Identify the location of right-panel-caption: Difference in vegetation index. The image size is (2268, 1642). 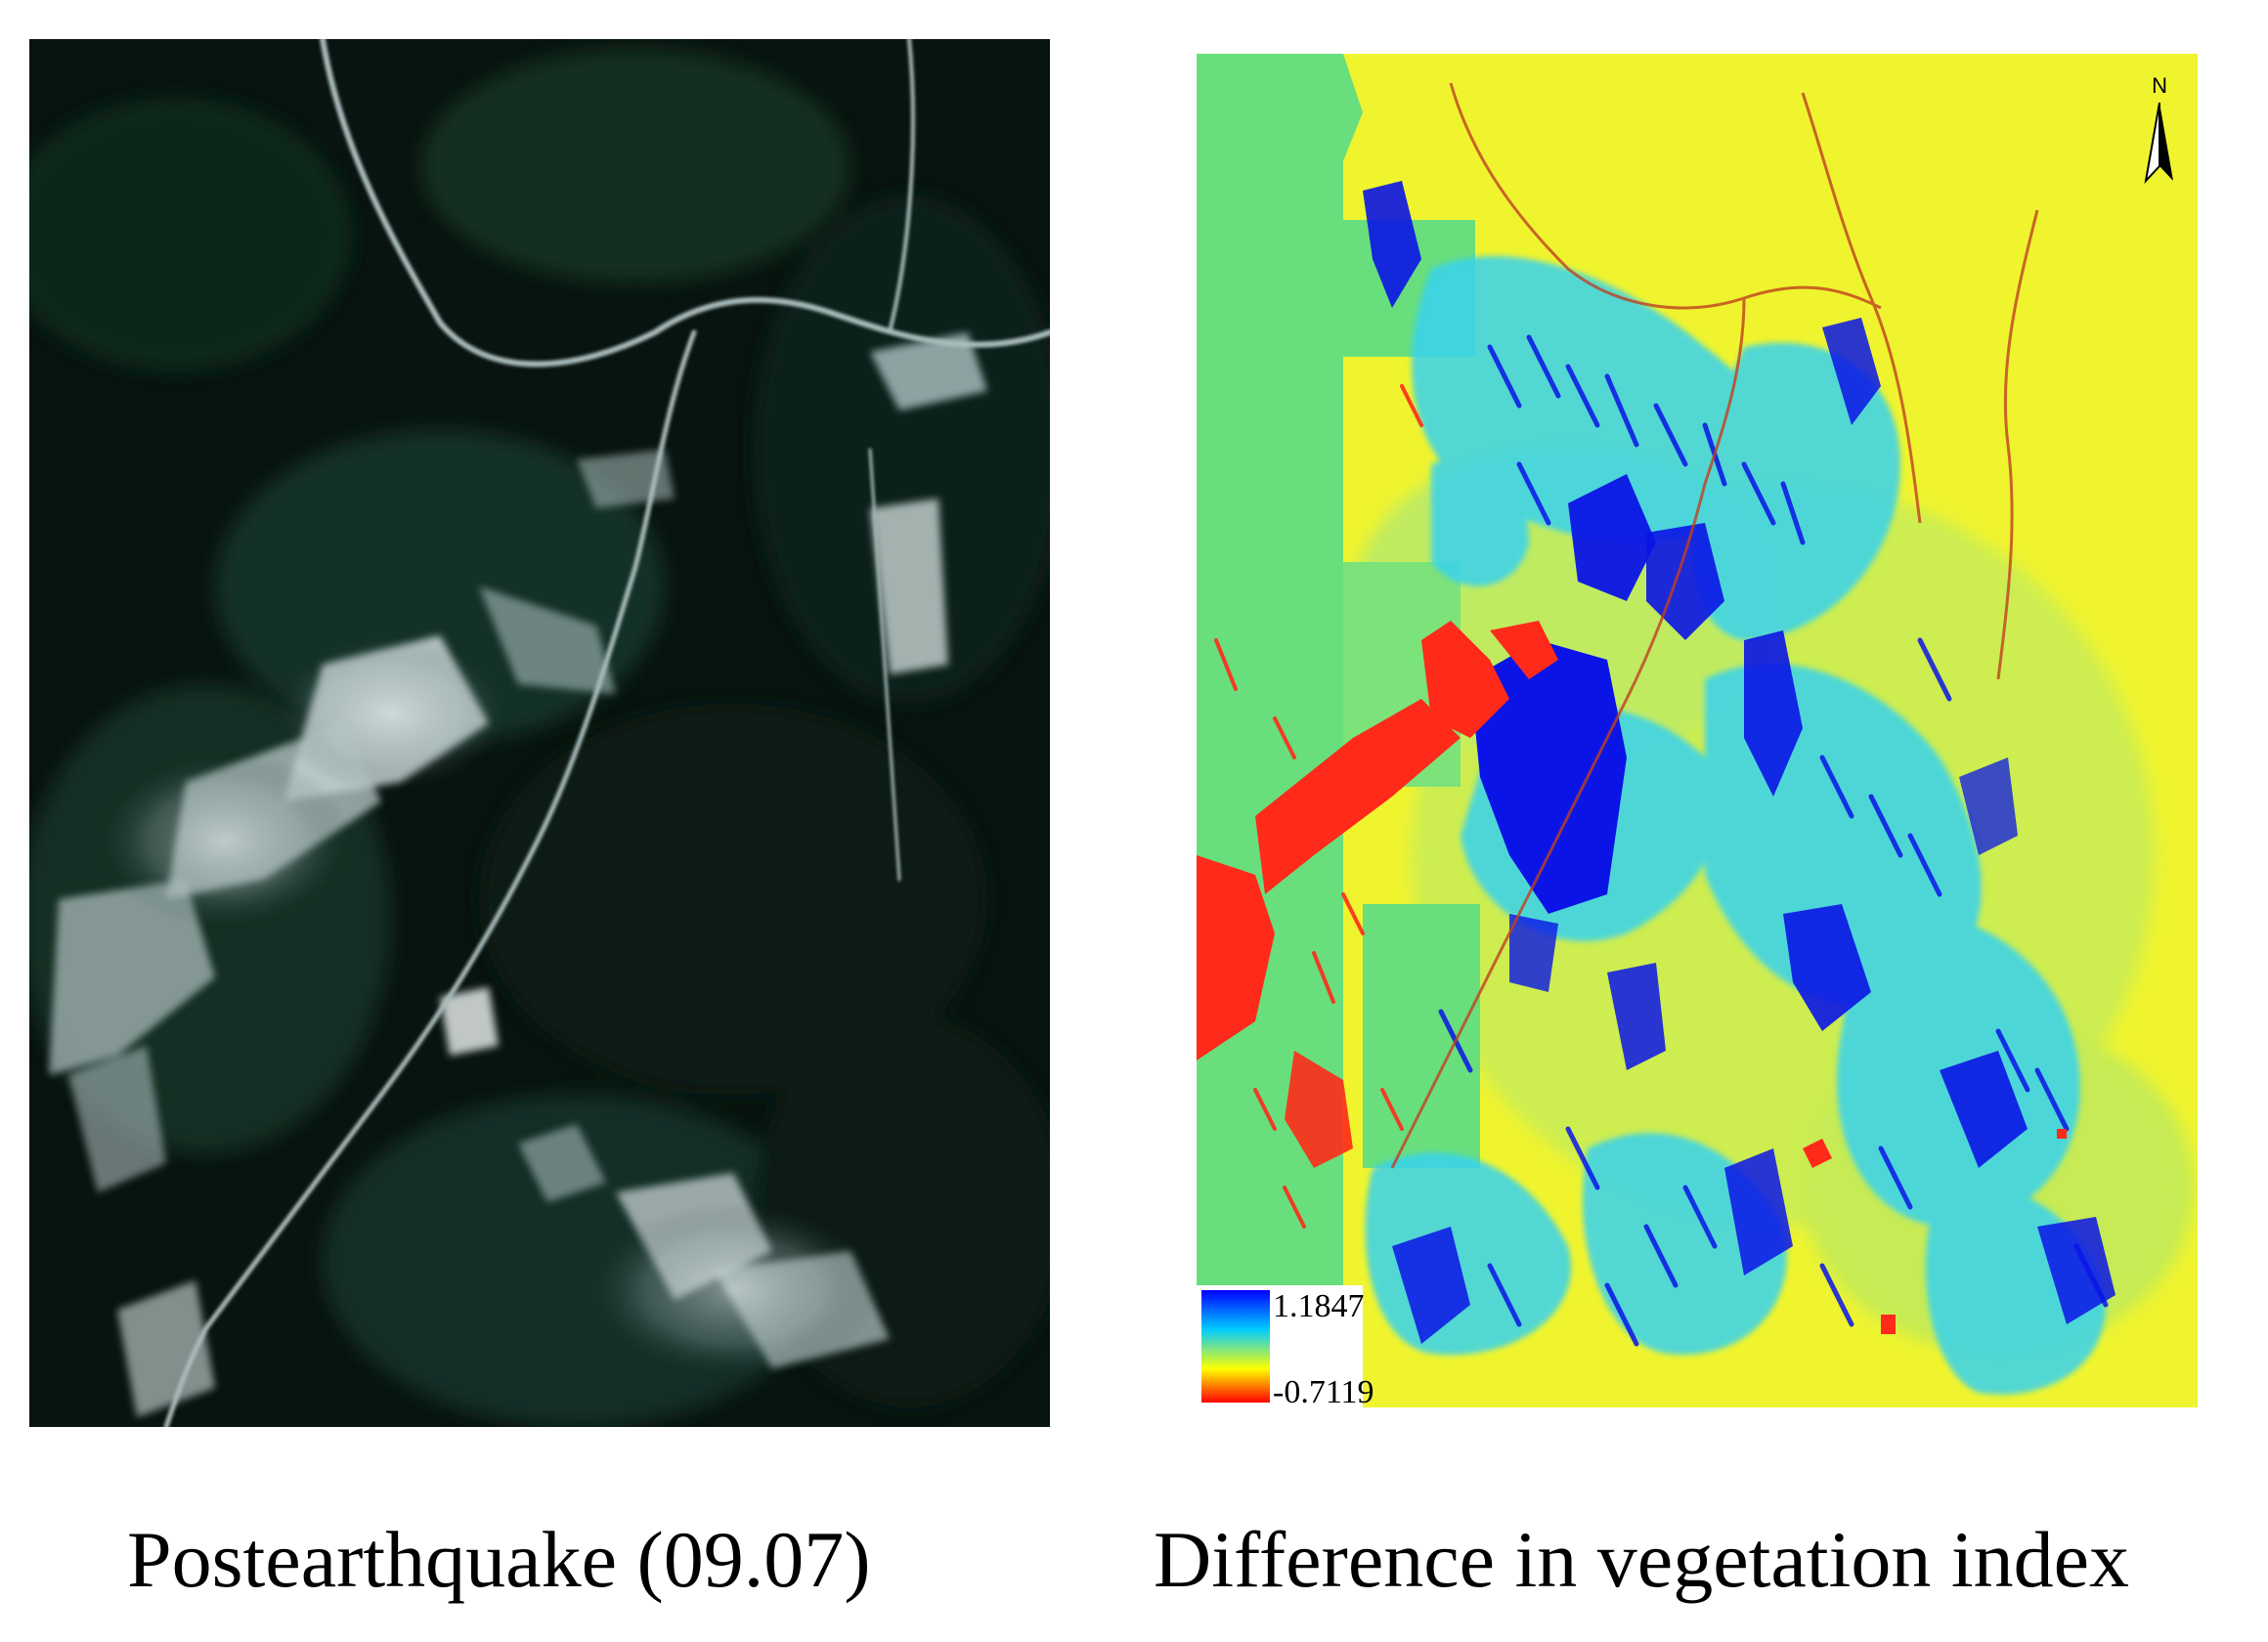
(1642, 1559).